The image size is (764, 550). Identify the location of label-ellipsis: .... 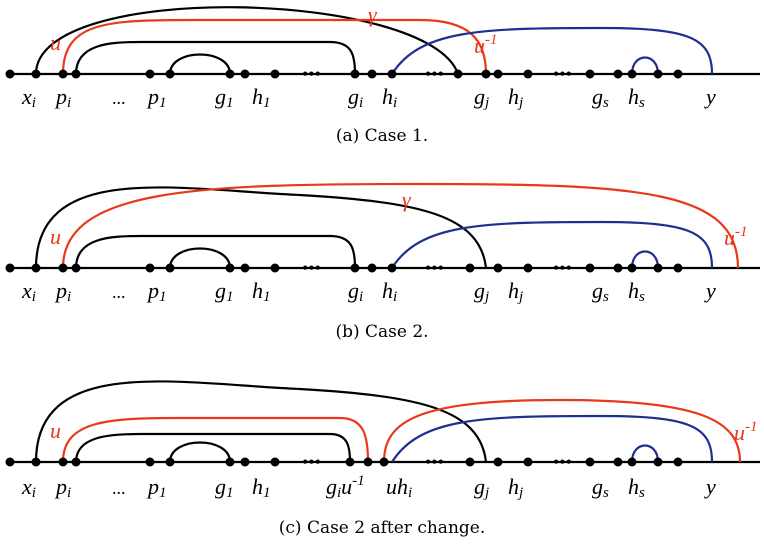
(119, 488).